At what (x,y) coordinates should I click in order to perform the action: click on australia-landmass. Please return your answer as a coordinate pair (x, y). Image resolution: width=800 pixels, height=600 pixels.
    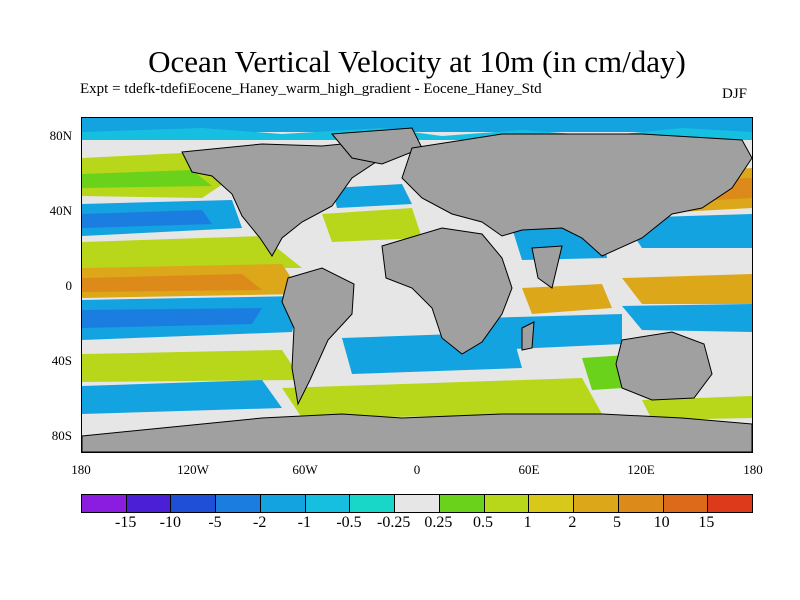
    Looking at the image, I should click on (664, 366).